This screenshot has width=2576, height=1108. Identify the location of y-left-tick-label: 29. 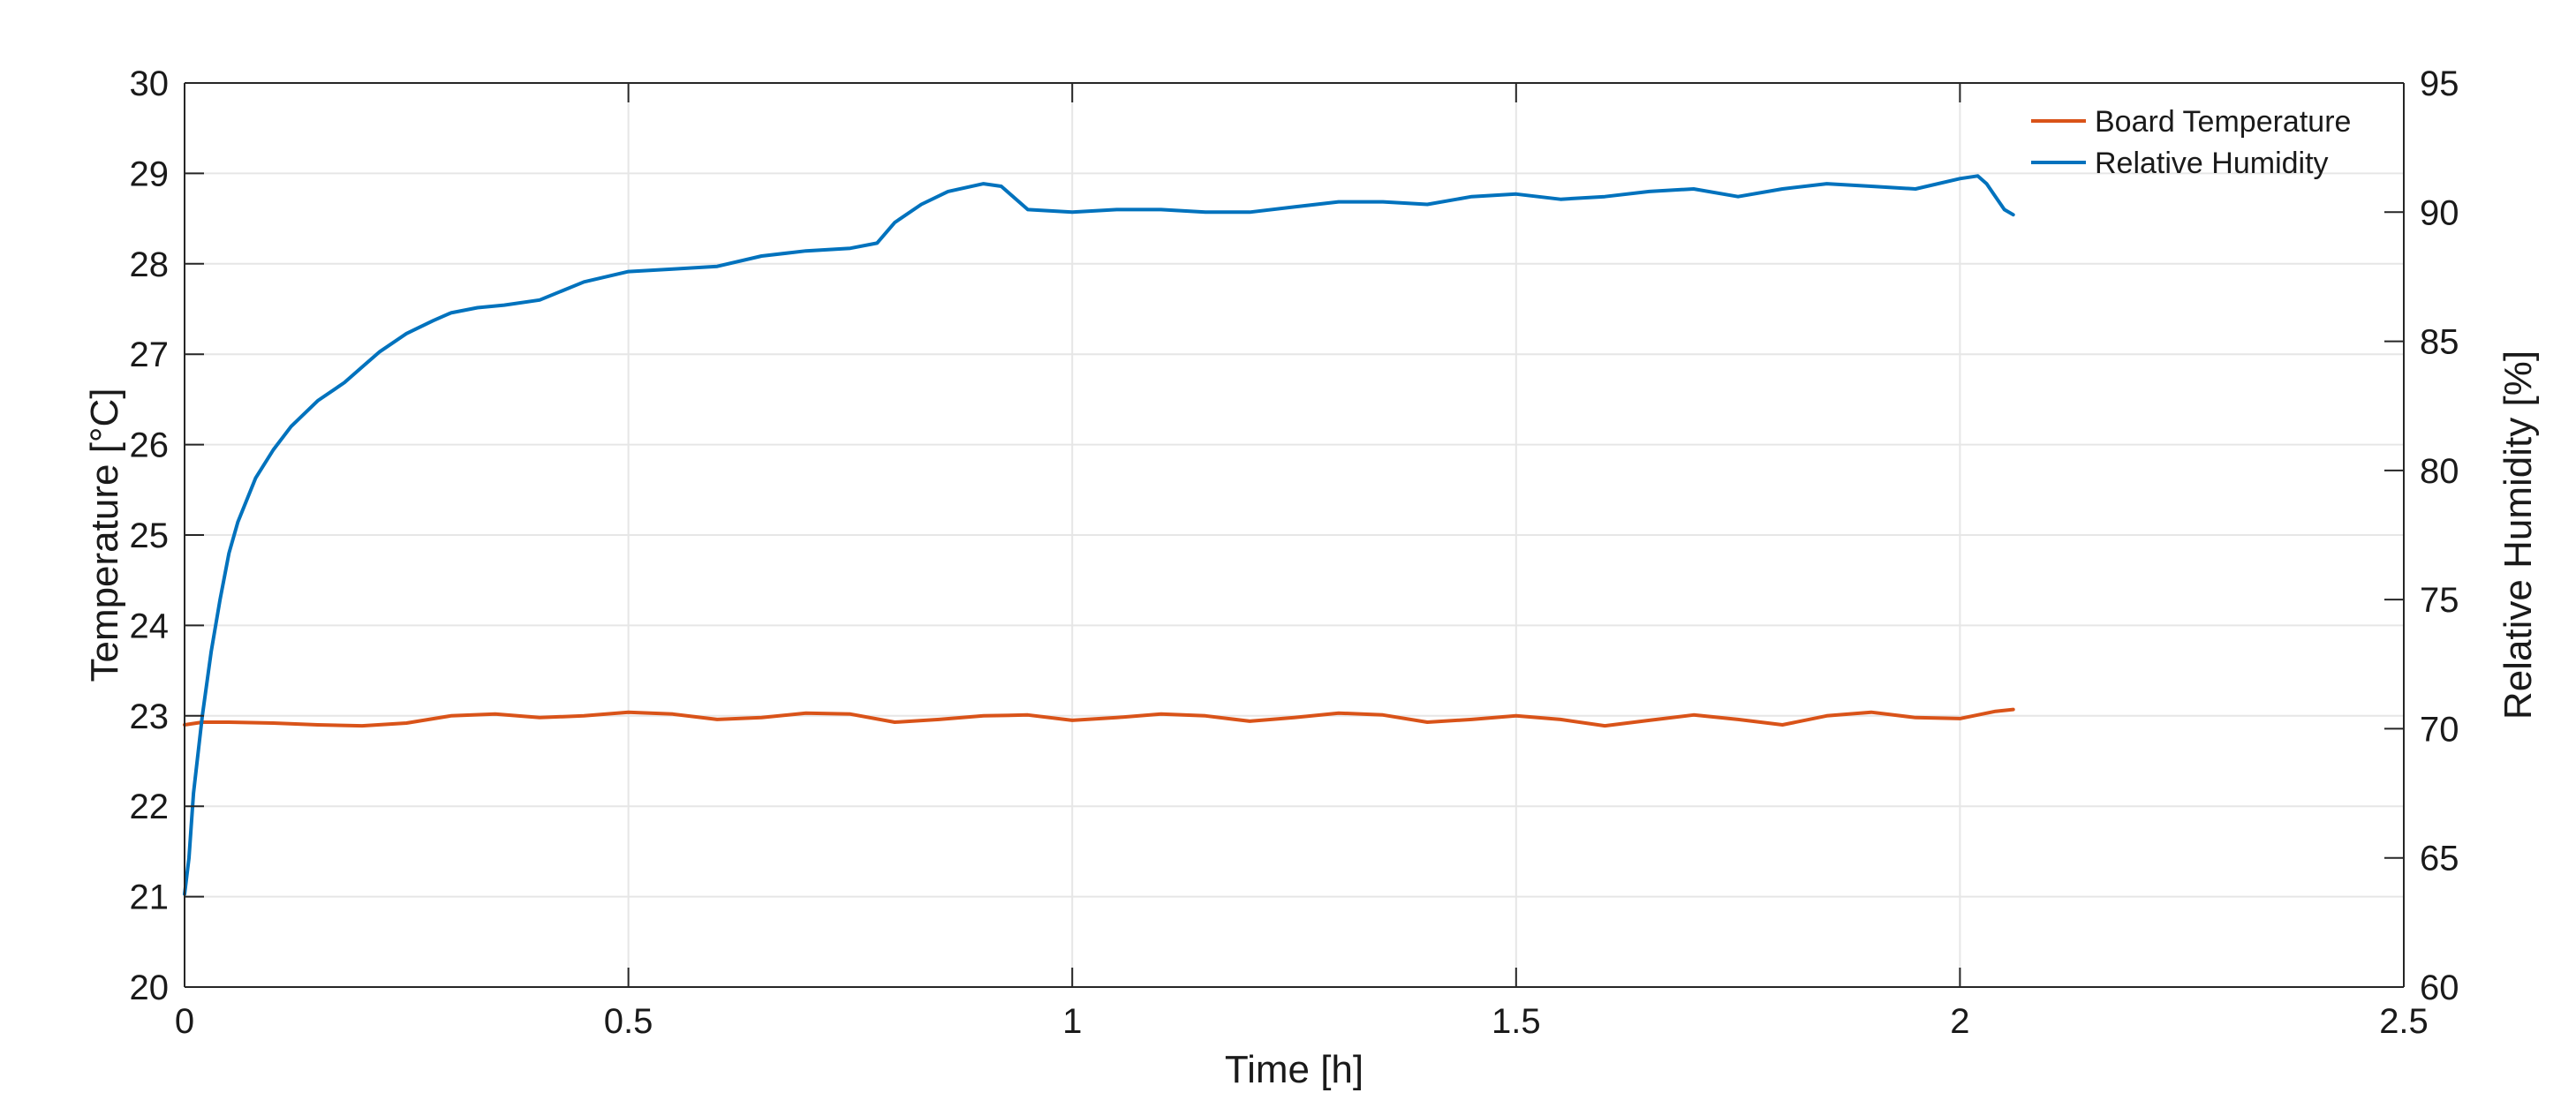
(150, 174).